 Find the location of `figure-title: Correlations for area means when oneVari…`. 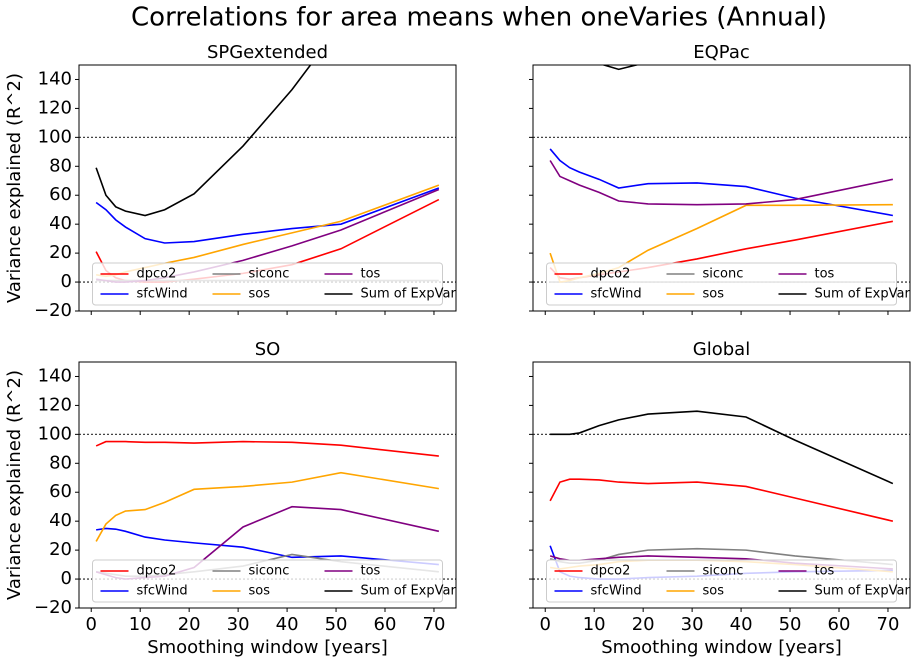

figure-title: Correlations for area means when oneVari… is located at coordinates (479, 18).